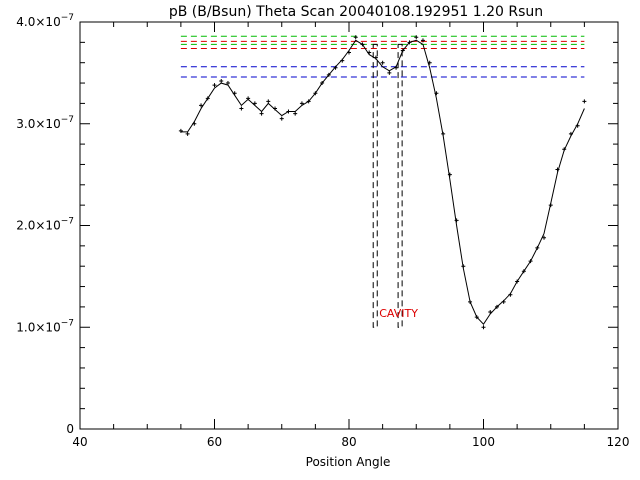 The height and width of the screenshot is (480, 640). I want to click on cavity-label: CAVITY, so click(398, 313).